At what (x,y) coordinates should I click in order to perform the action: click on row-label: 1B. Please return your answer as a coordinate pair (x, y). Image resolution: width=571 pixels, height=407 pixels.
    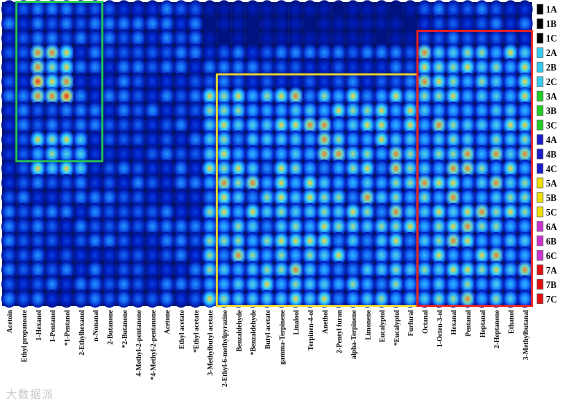
    Looking at the image, I should click on (551, 24).